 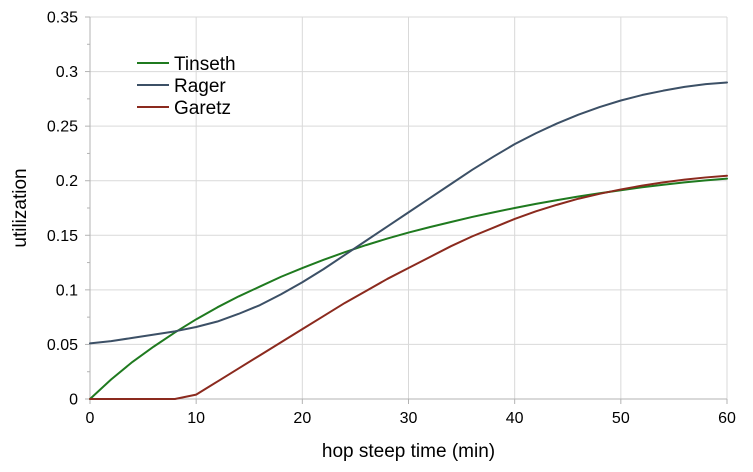 I want to click on x-tick-label: 20, so click(x=302, y=418).